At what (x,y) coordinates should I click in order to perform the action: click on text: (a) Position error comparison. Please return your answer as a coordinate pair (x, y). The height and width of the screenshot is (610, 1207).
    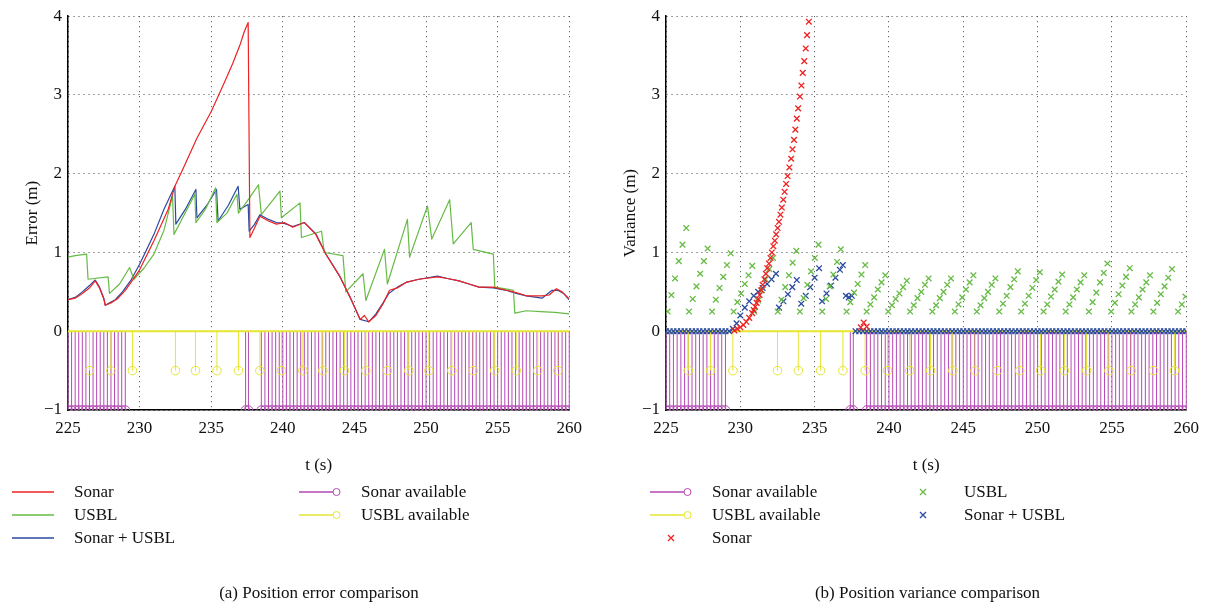
    Looking at the image, I should click on (319, 593).